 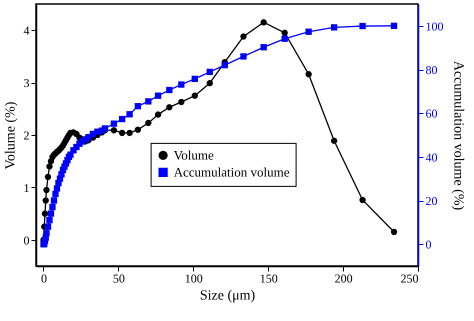 I want to click on y-tick-label: 0, so click(x=27, y=240).